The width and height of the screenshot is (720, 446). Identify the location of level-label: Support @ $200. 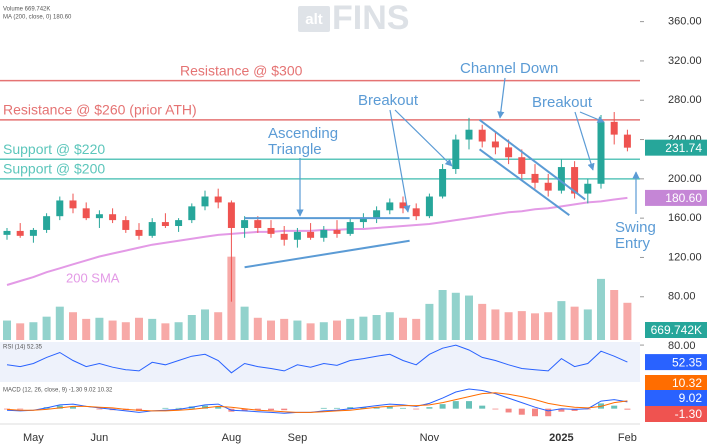
(54, 169).